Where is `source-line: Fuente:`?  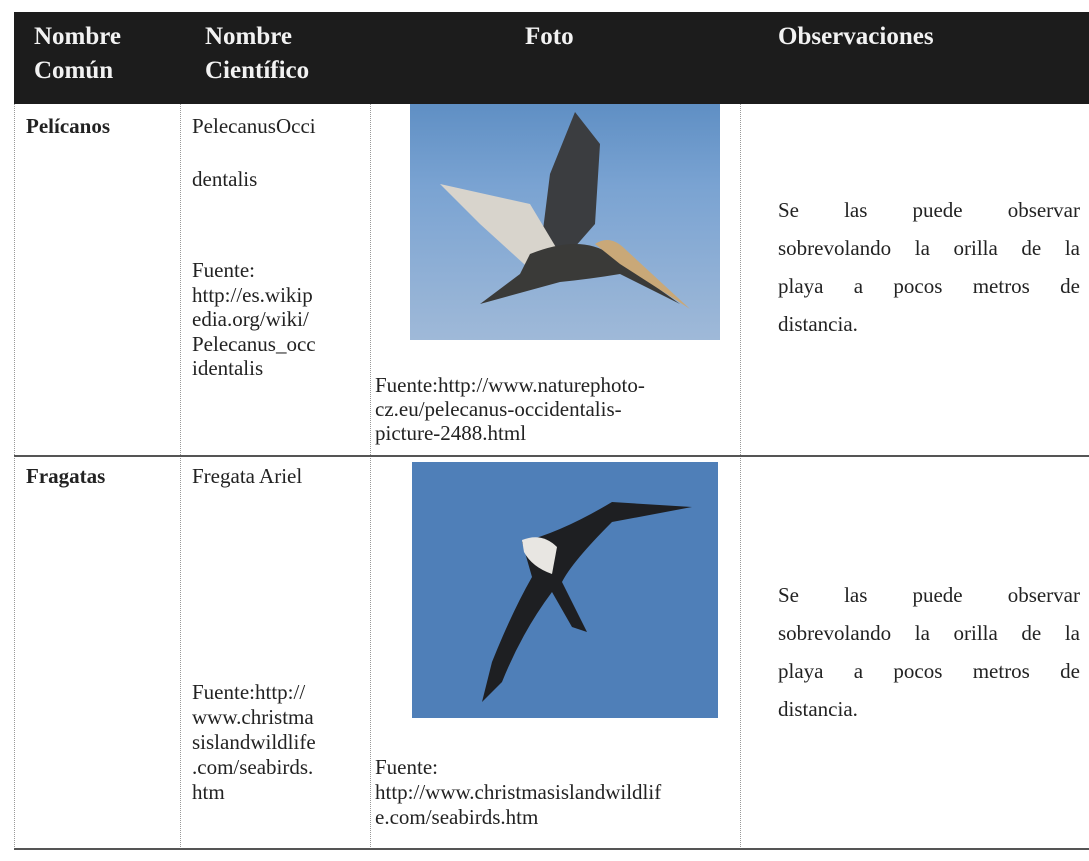 source-line: Fuente: is located at coordinates (223, 270).